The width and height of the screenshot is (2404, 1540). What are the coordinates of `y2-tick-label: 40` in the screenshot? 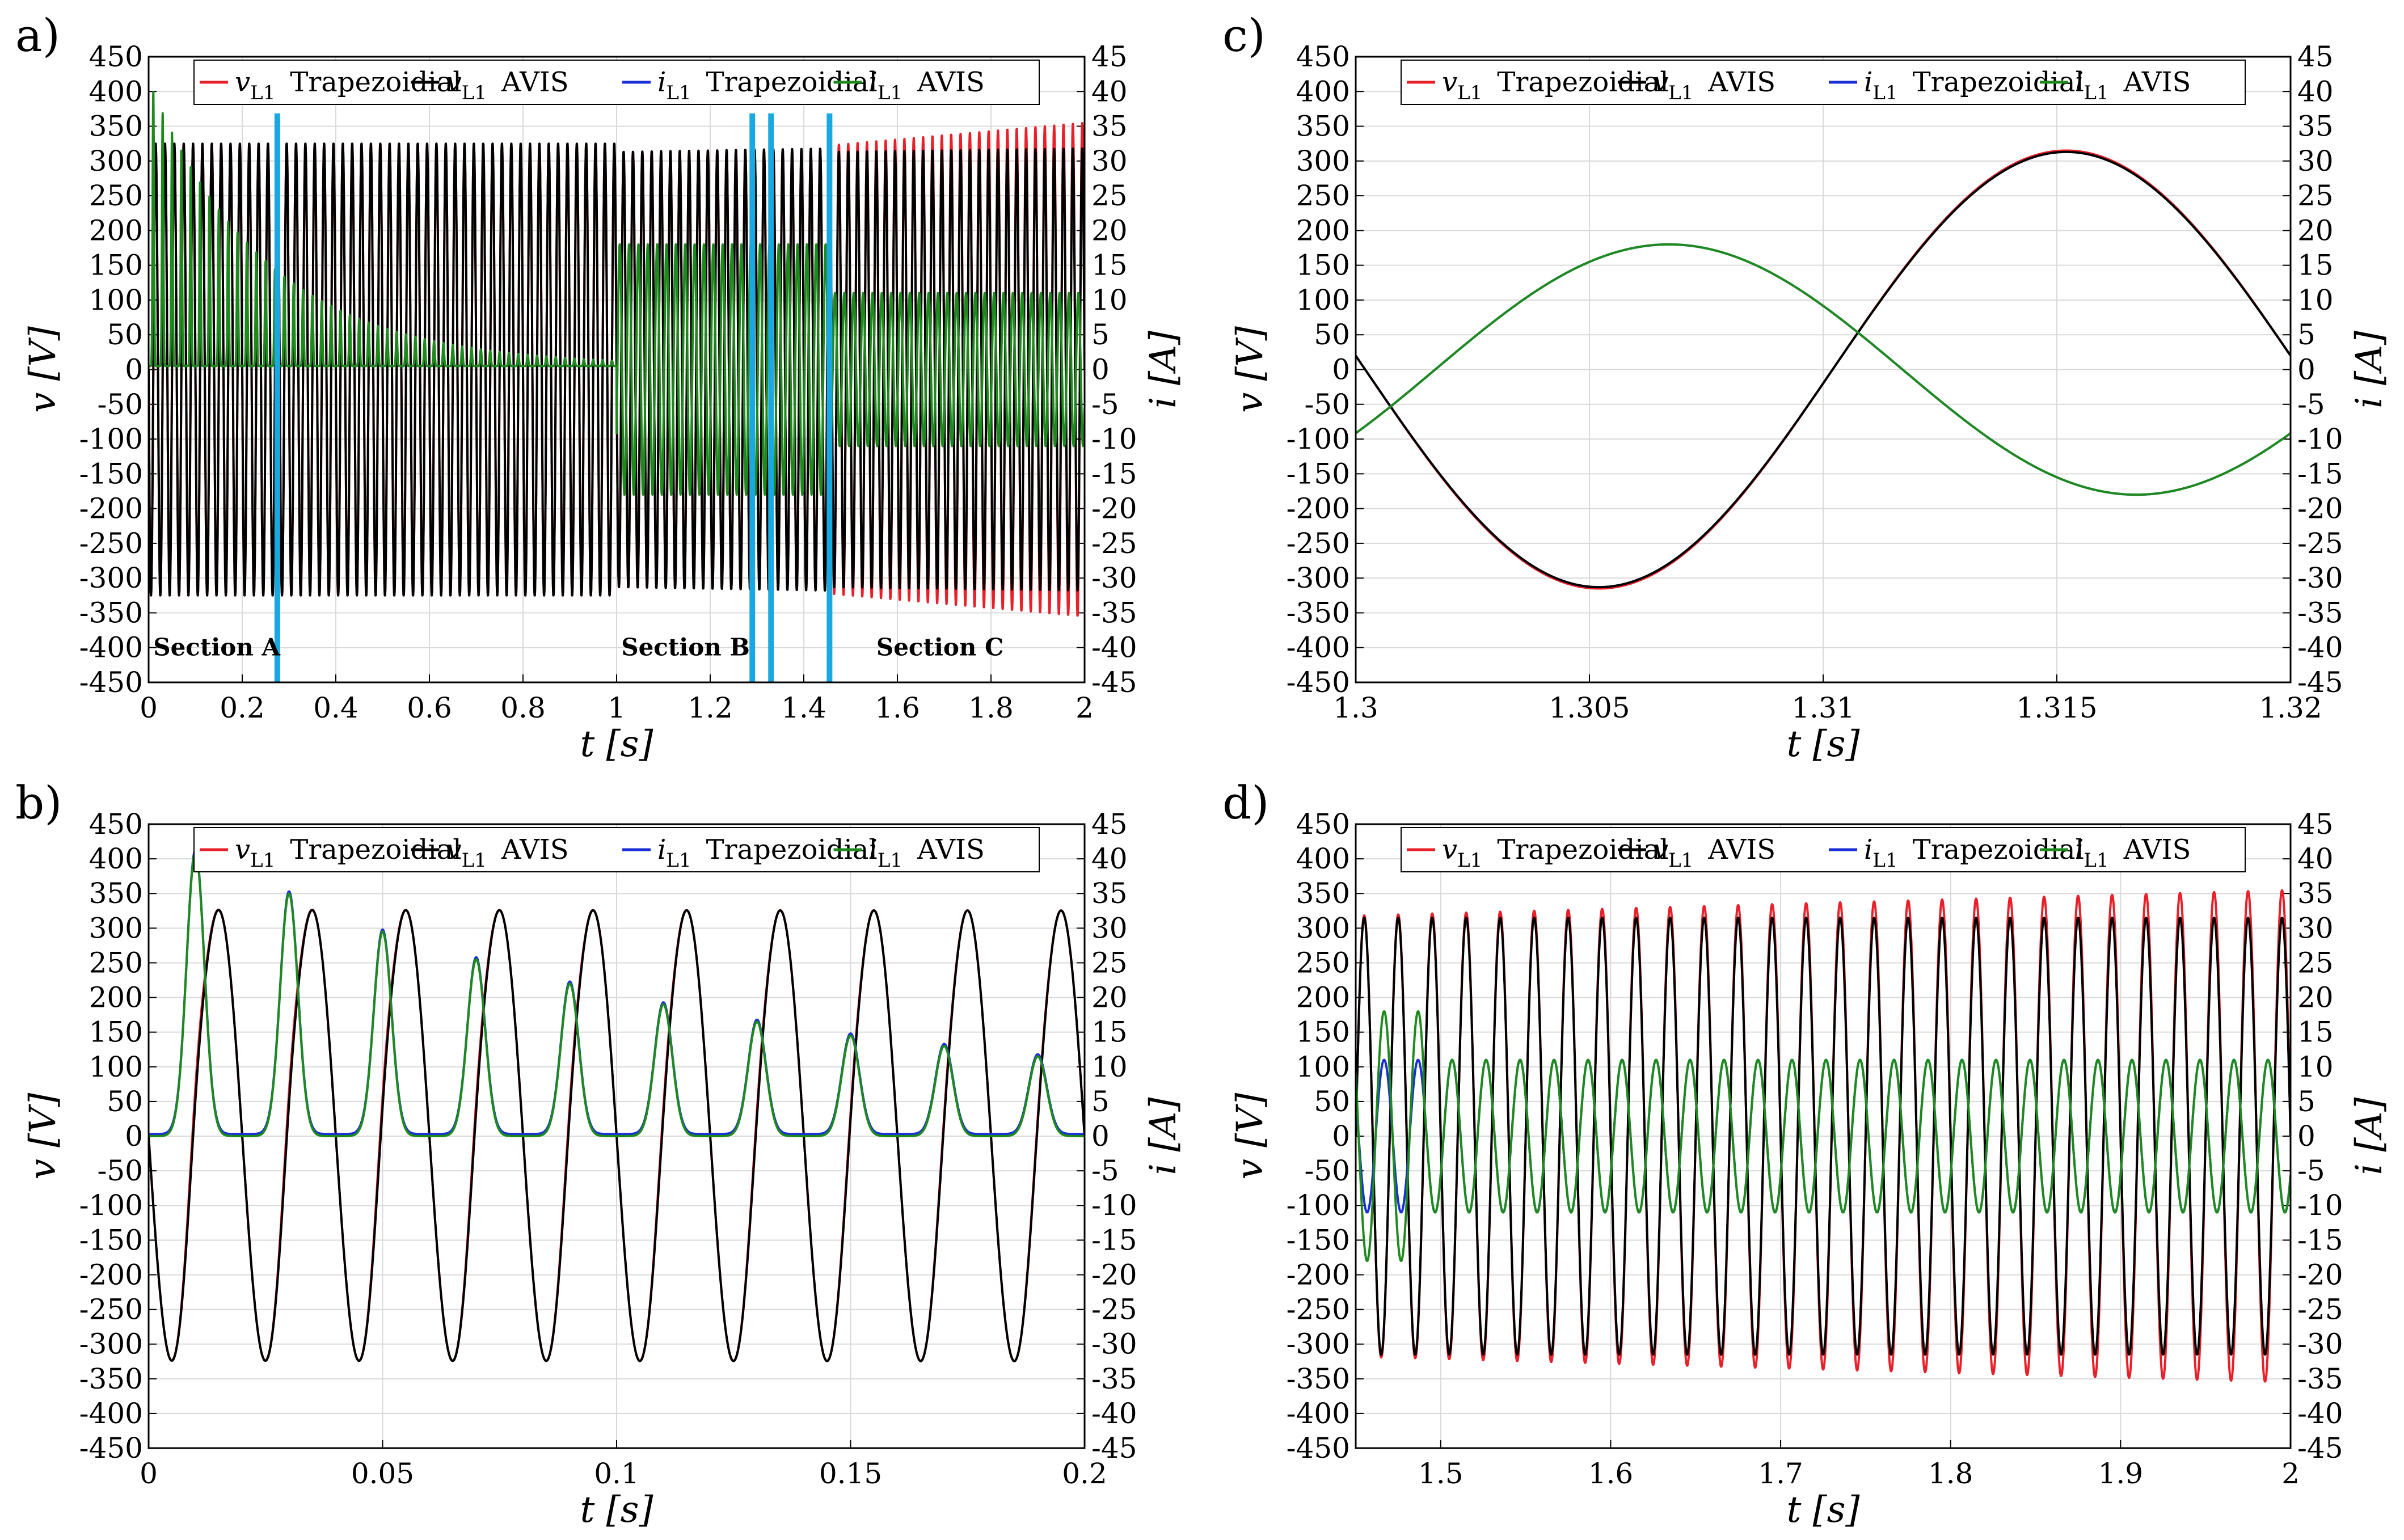 It's located at (2315, 858).